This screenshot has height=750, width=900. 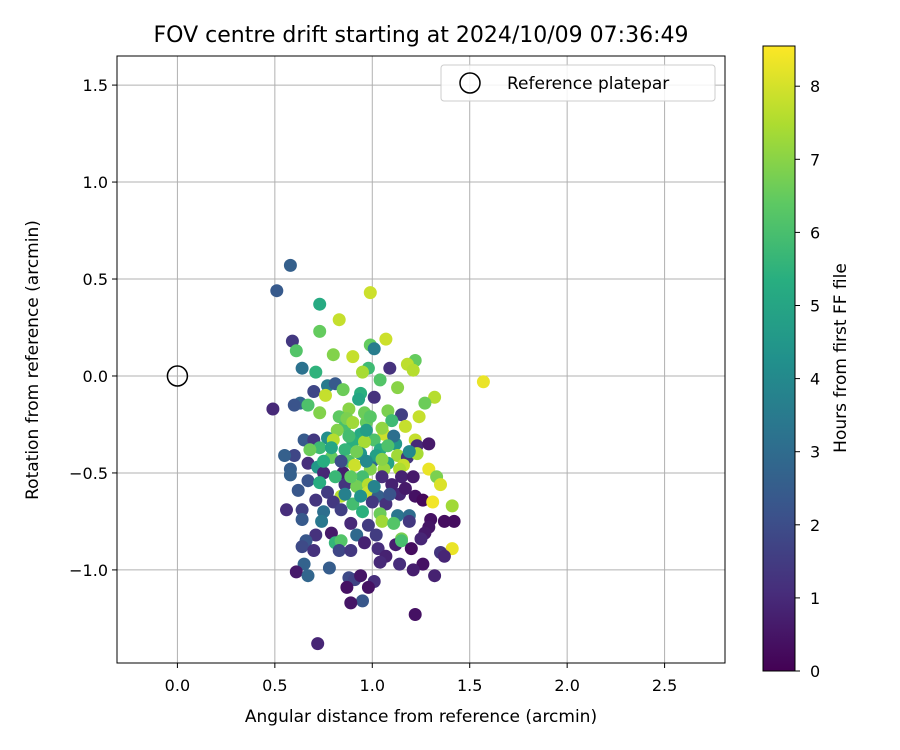 What do you see at coordinates (421, 679) in the screenshot?
I see `x-ticks: 0.0 0.5 1.0 1.5 2.0 2.5` at bounding box center [421, 679].